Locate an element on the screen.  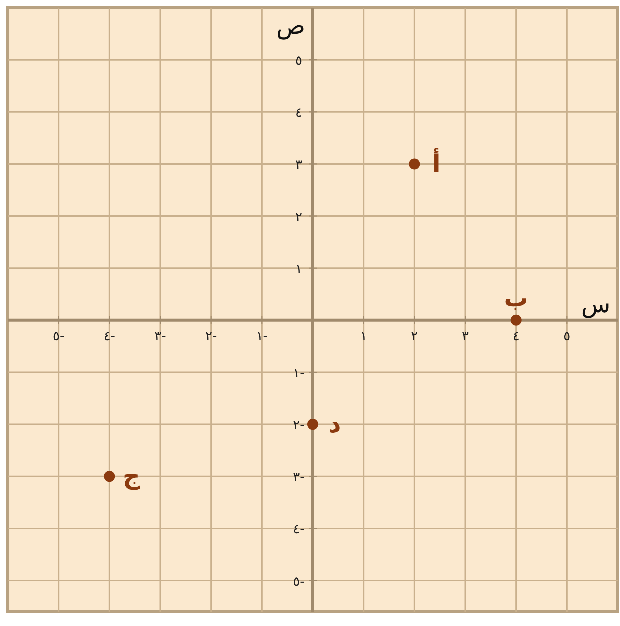
annotation: د is located at coordinates (335, 424).